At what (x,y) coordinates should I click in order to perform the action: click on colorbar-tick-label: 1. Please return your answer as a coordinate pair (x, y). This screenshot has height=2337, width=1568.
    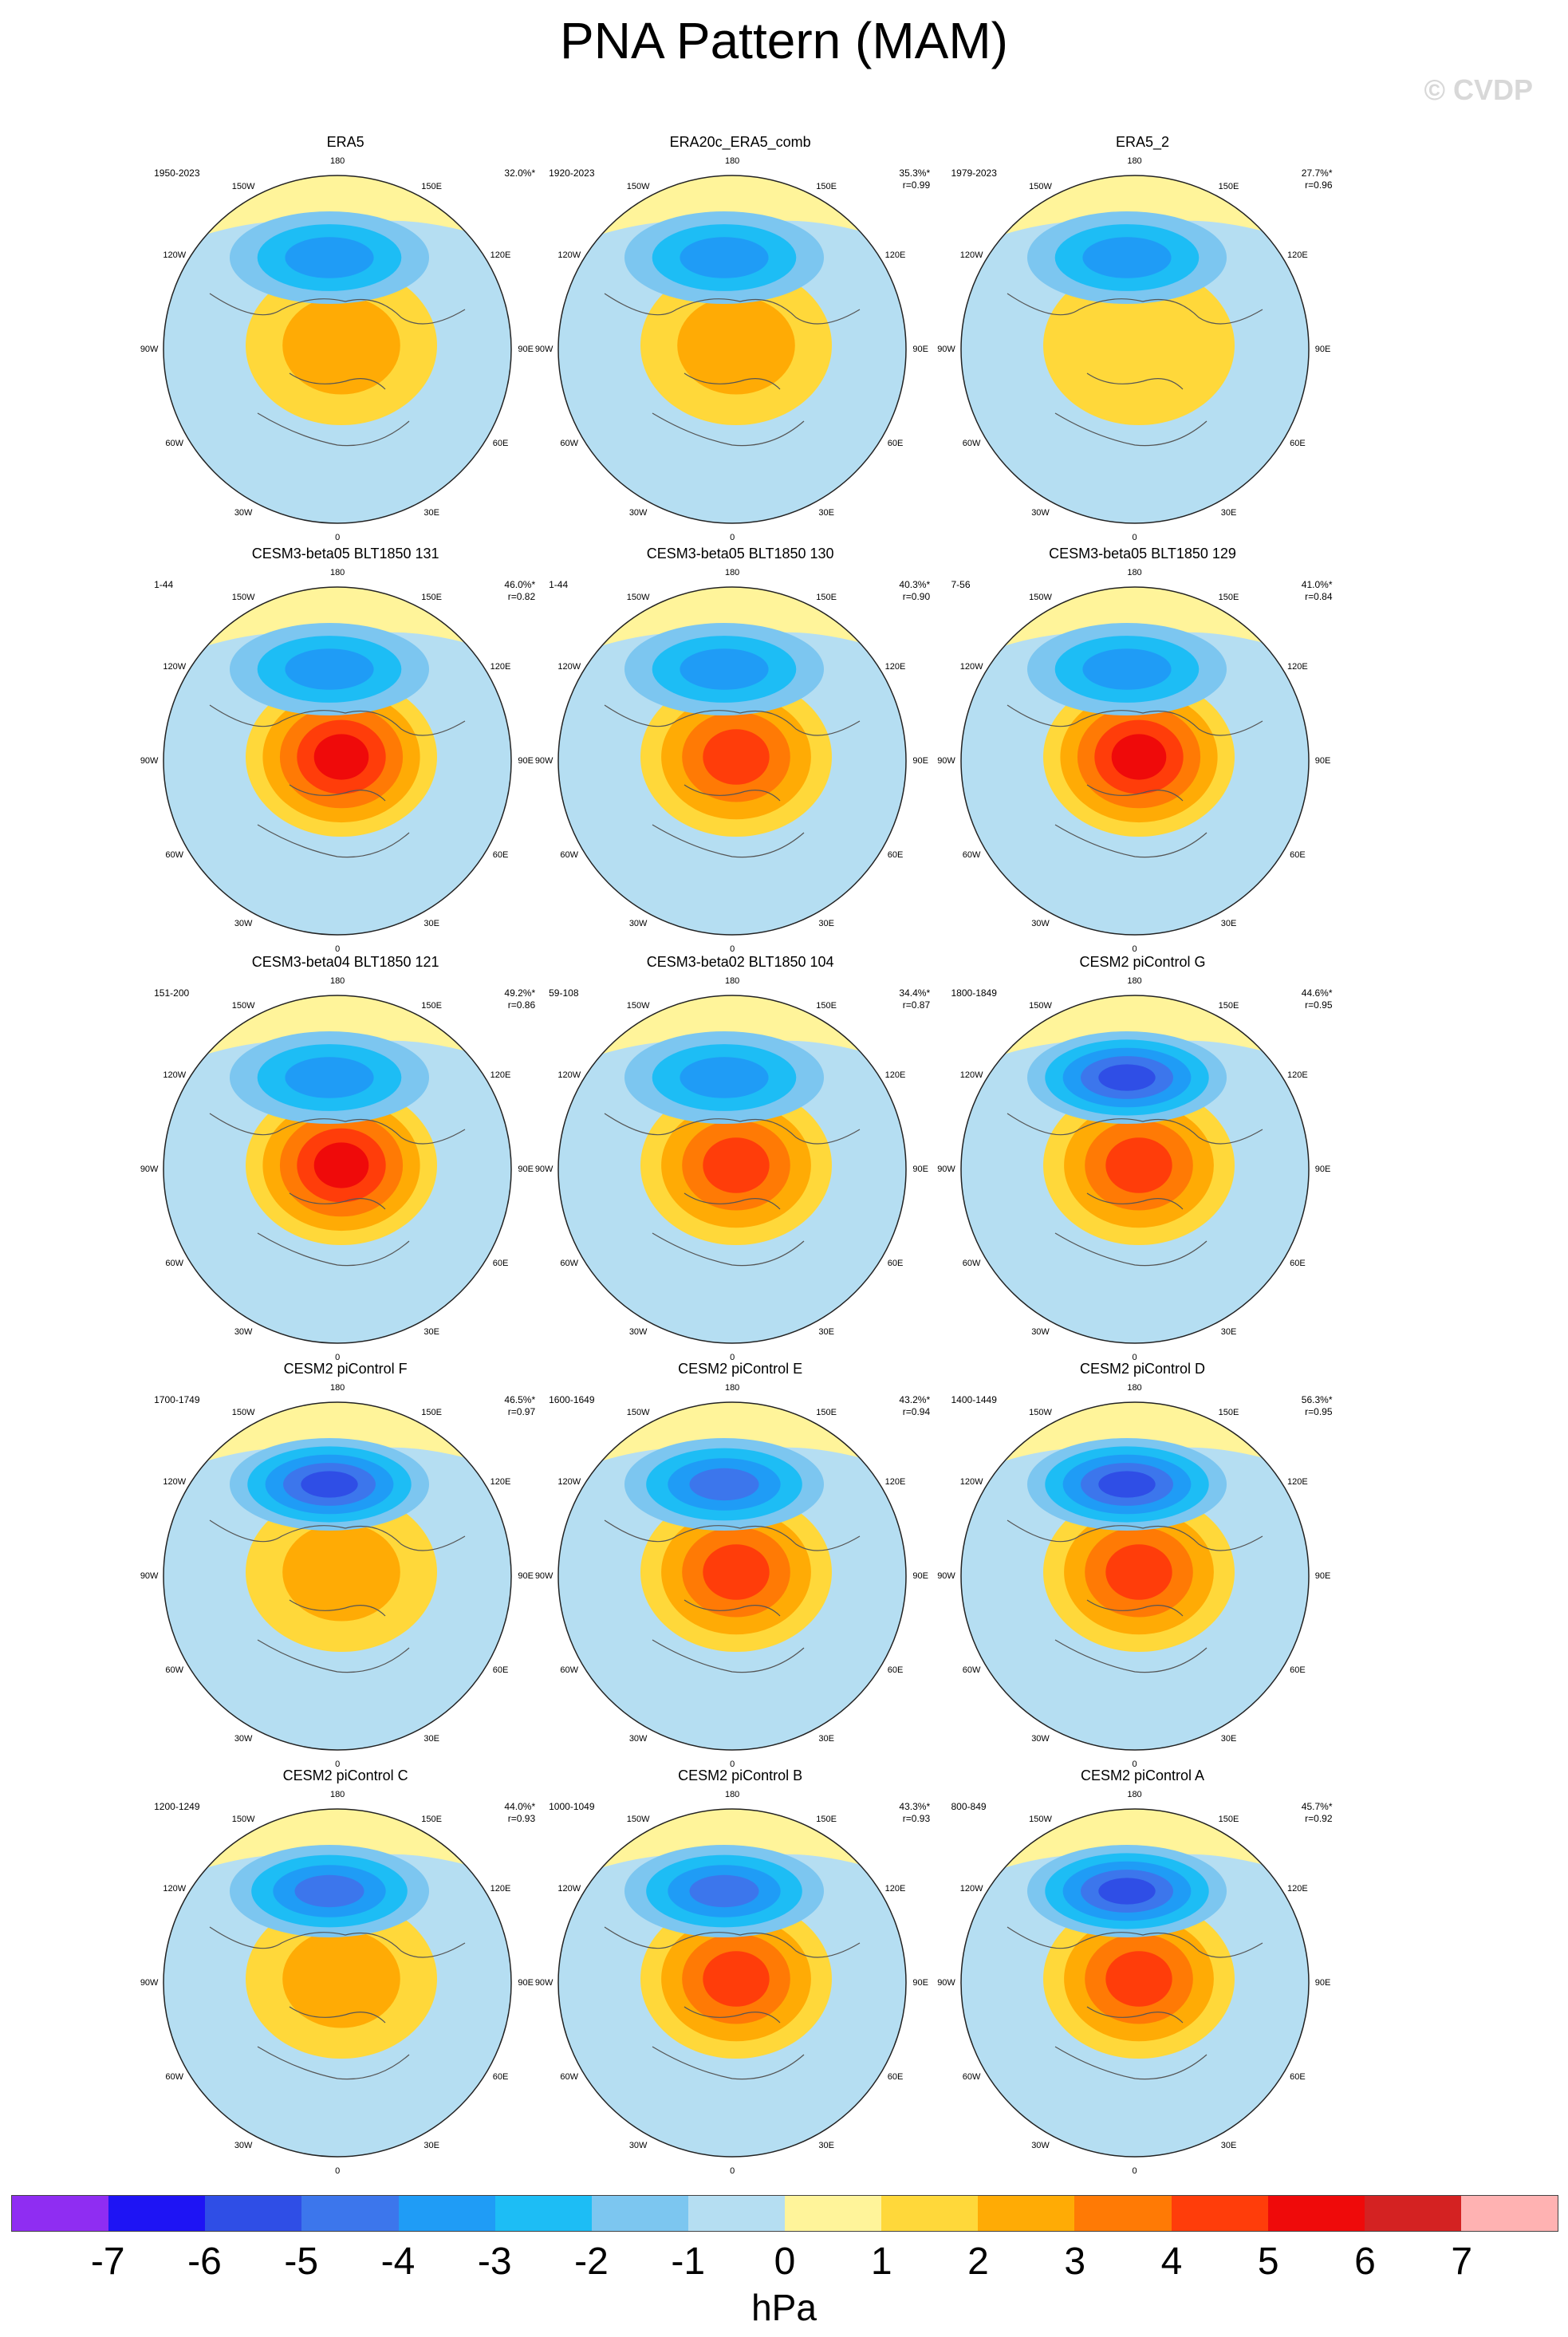
    Looking at the image, I should click on (881, 2262).